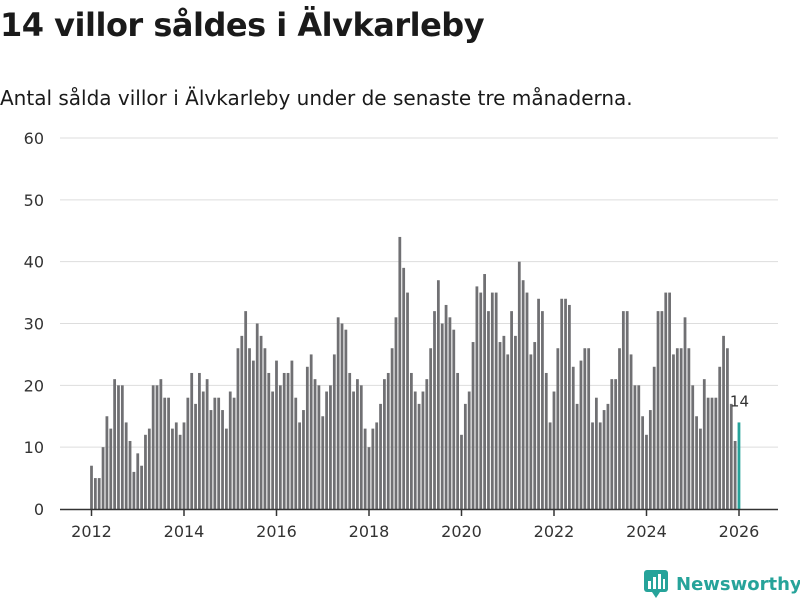 This screenshot has height=600, width=800. I want to click on y-tick-label: 60, so click(34, 138).